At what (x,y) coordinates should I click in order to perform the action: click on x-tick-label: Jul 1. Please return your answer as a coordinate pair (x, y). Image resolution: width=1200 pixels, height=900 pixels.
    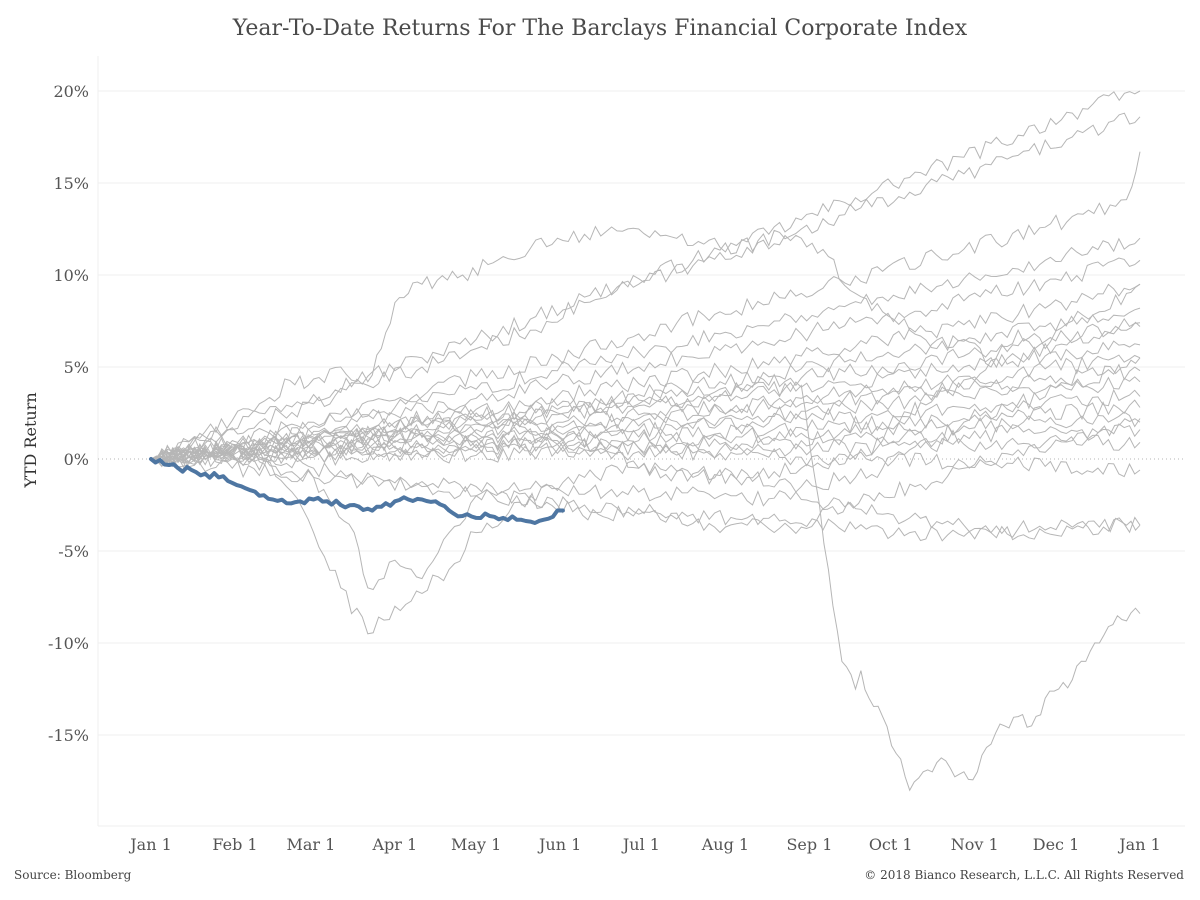
    Looking at the image, I should click on (640, 844).